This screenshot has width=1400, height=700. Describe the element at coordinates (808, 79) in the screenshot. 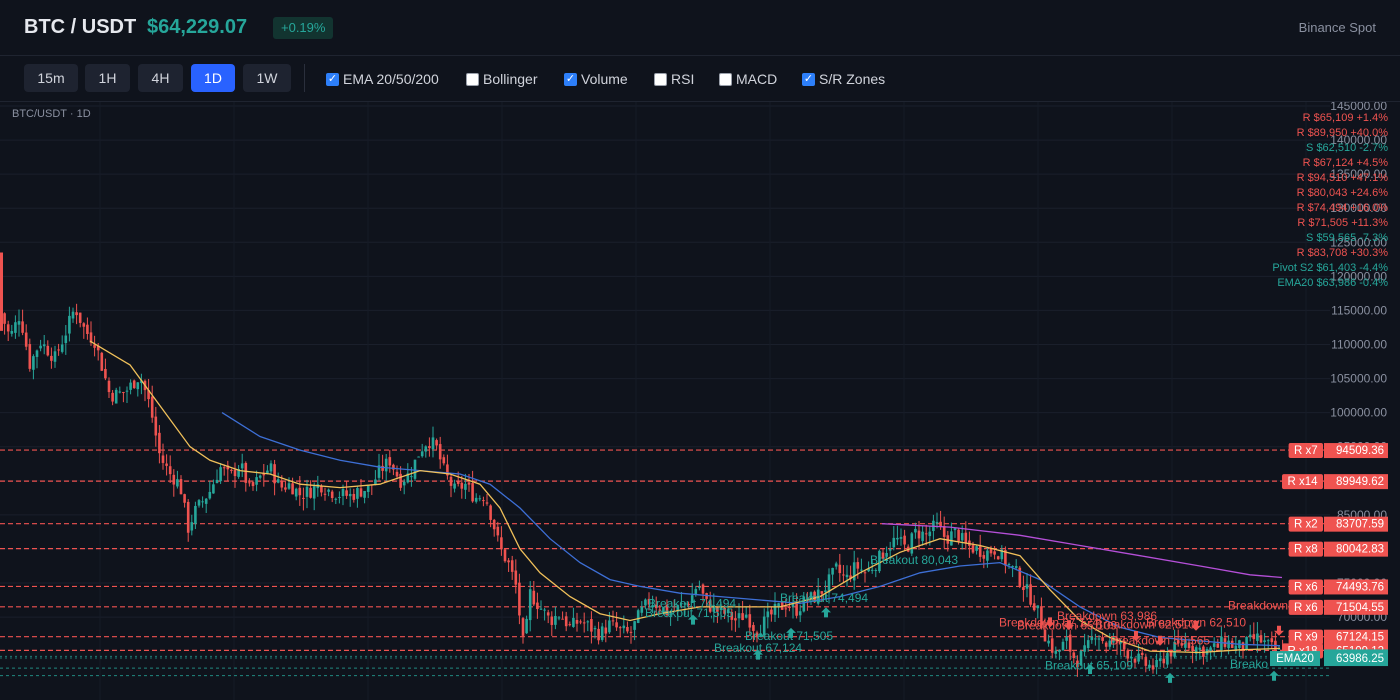

I see `sr-zones-checkbox: ✓` at that location.